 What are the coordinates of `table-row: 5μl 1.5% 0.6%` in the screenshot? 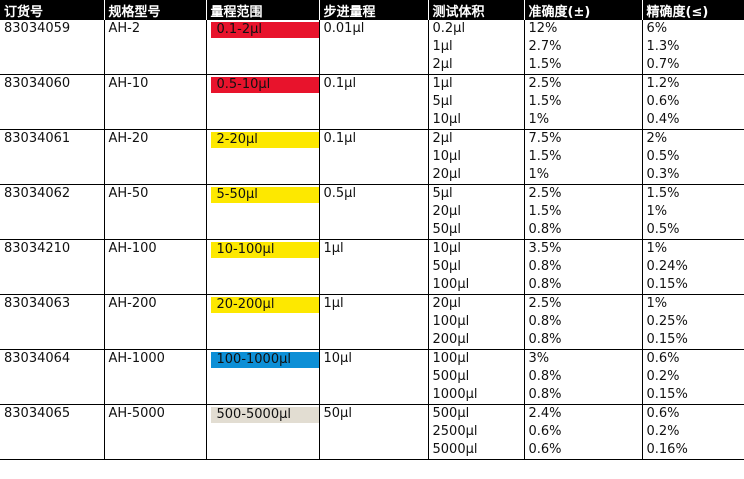 It's located at (372, 102).